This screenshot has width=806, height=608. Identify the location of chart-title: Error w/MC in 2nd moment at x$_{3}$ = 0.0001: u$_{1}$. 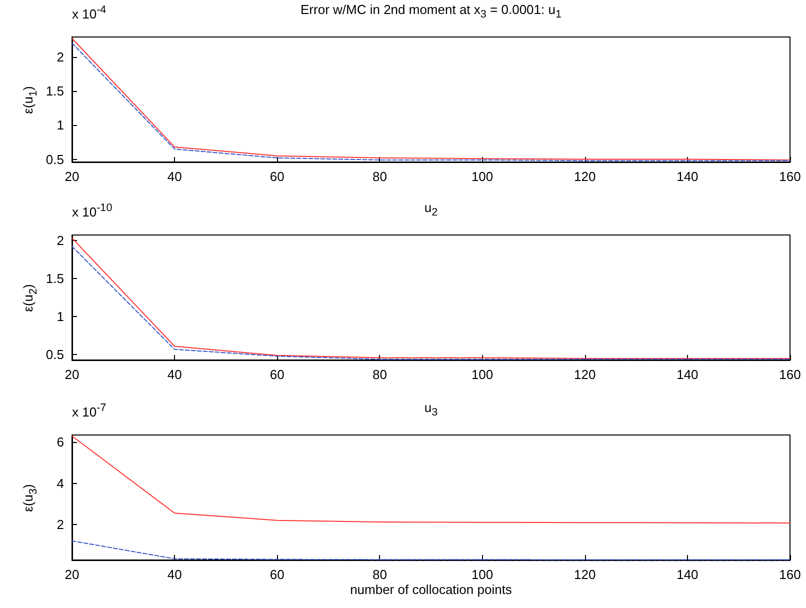
(431, 11).